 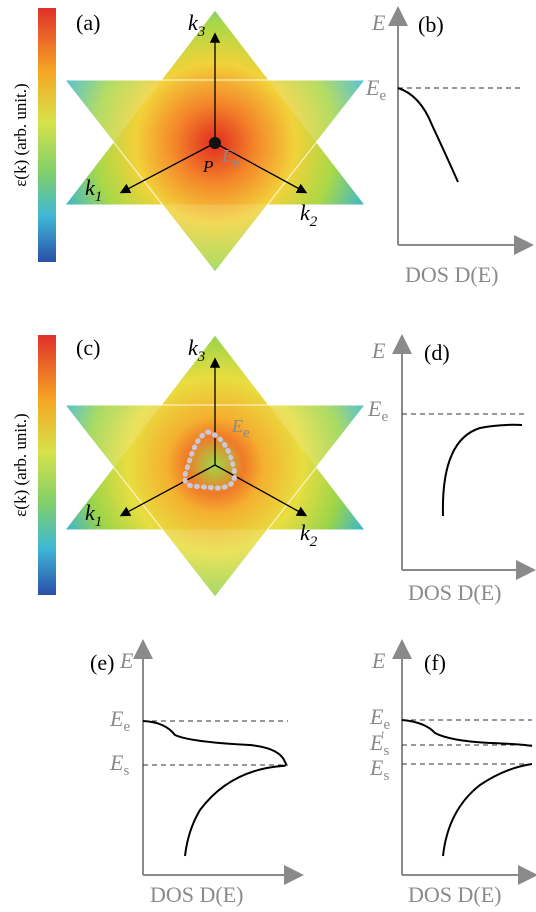 I want to click on fermi-contour, so click(x=210, y=460).